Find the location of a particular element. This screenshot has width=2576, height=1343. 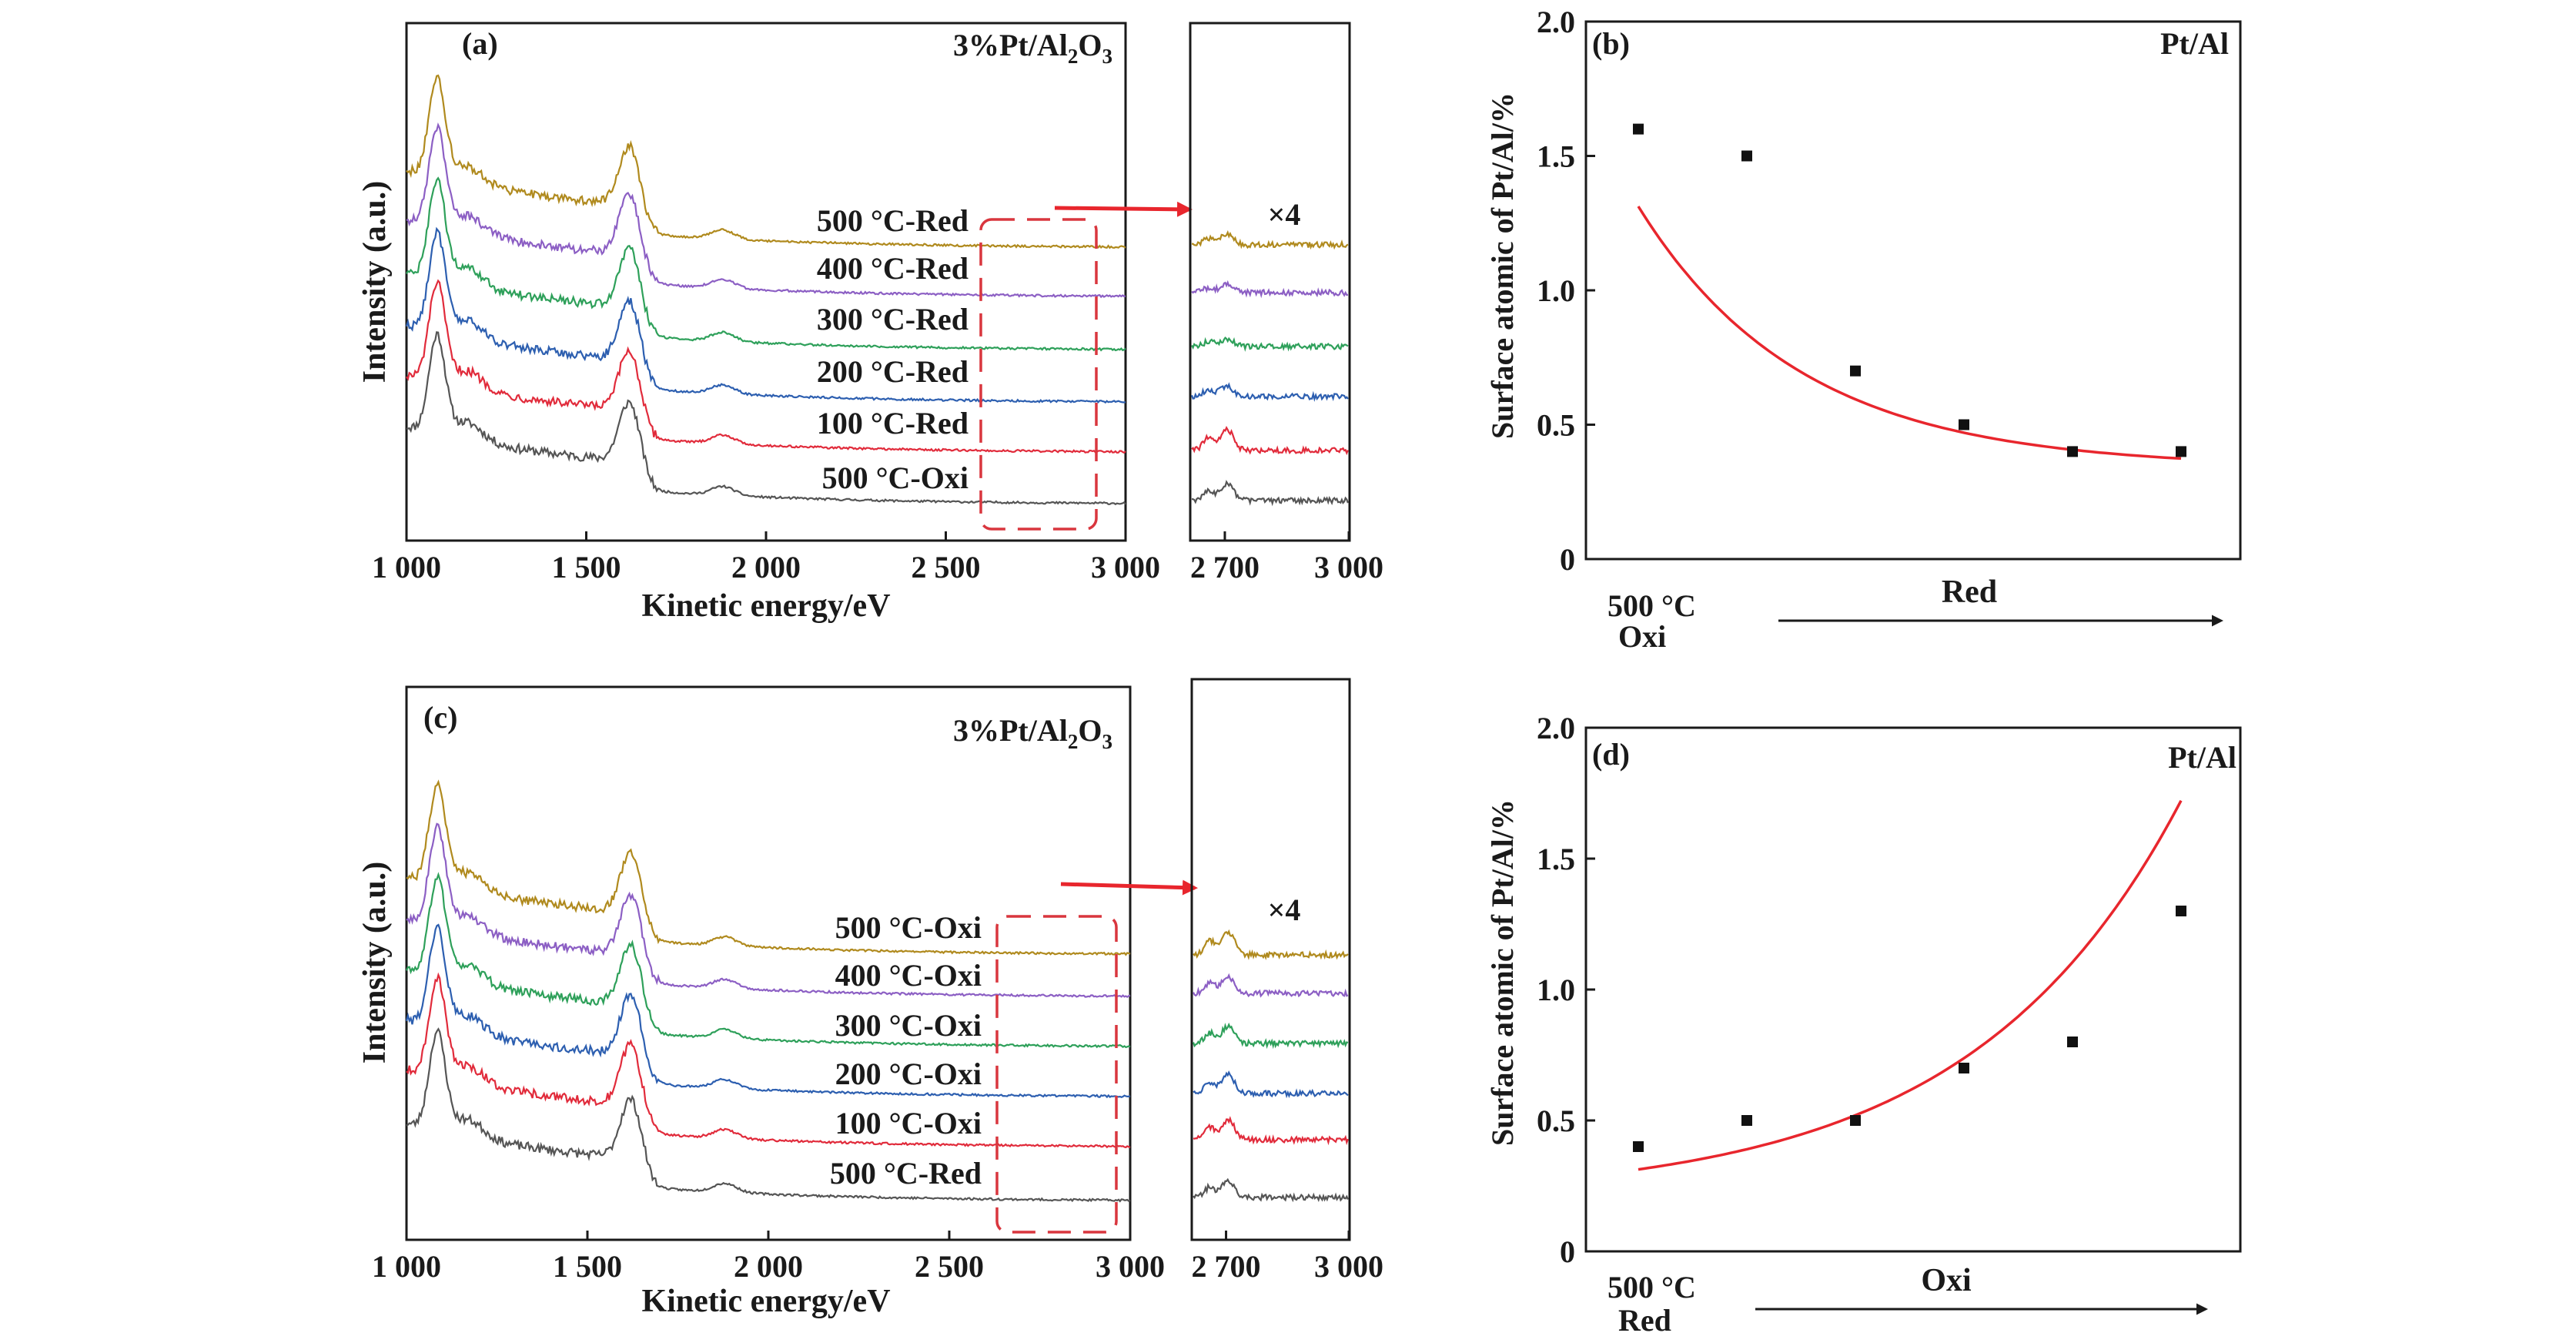

c-xtick-label: 1 000 is located at coordinates (407, 1266).